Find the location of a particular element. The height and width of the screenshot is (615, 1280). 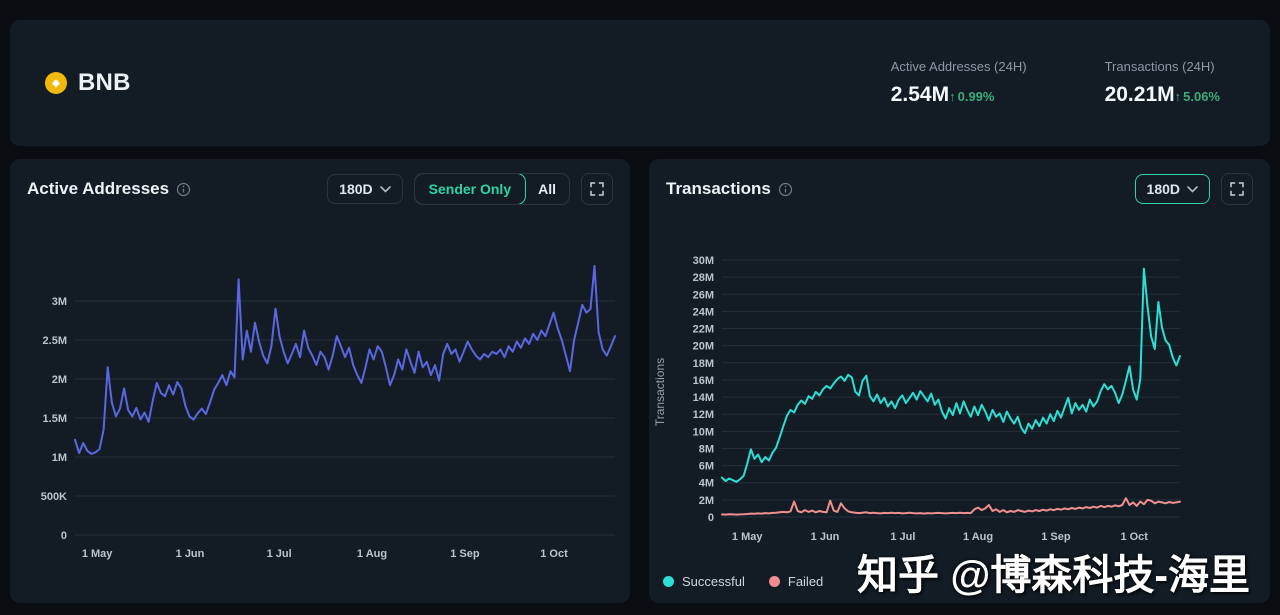

svg-text: 3M is located at coordinates (59, 302).